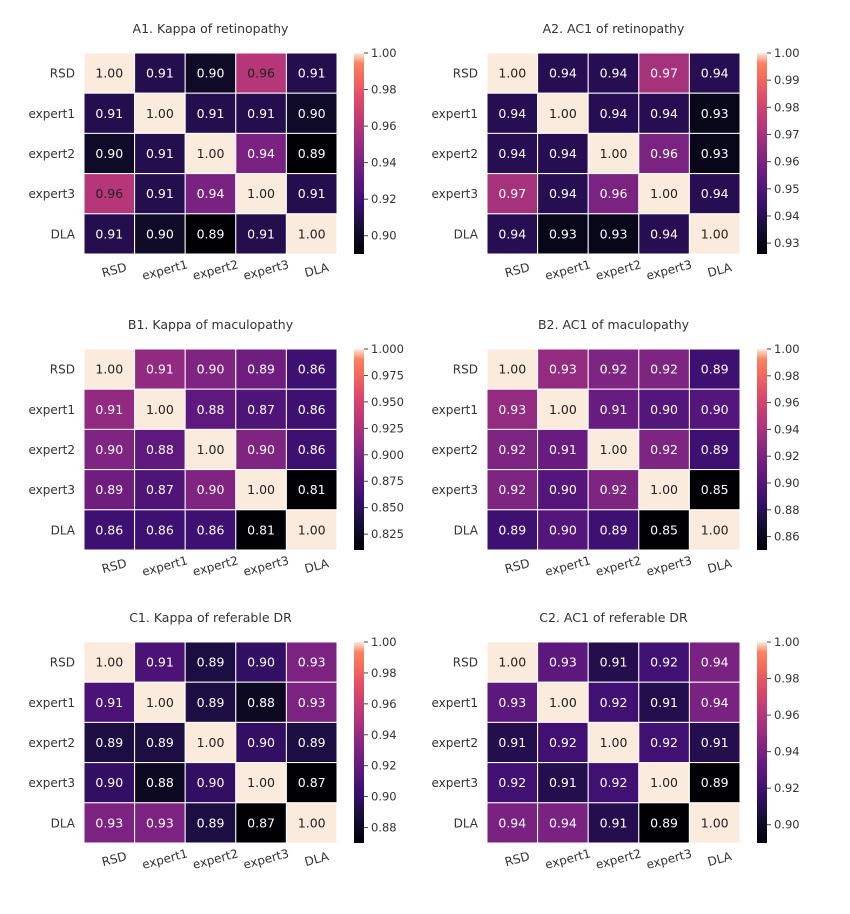 The width and height of the screenshot is (850, 914). What do you see at coordinates (618, 859) in the screenshot?
I see `column-label: expert2` at bounding box center [618, 859].